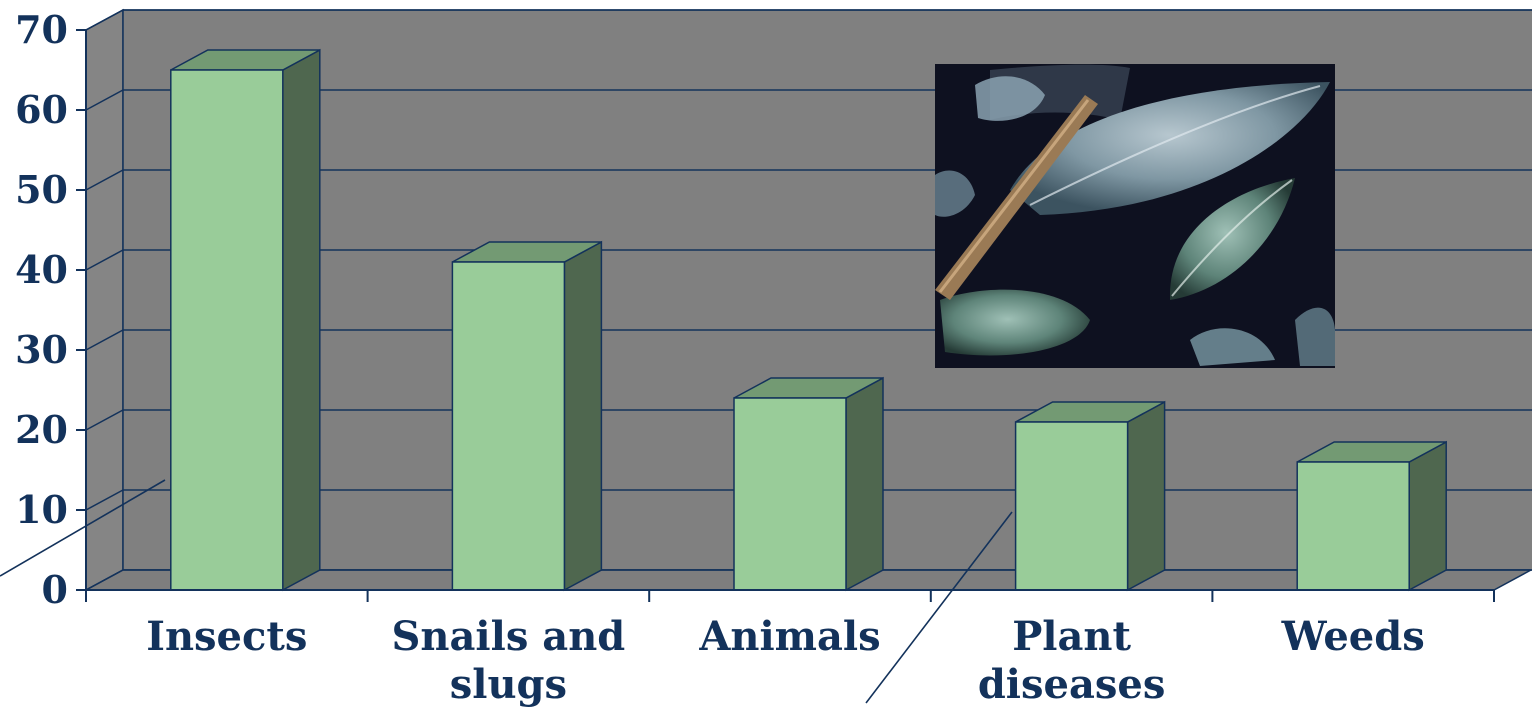 The width and height of the screenshot is (1532, 709). I want to click on bar-plant-diseases, so click(1090, 496).